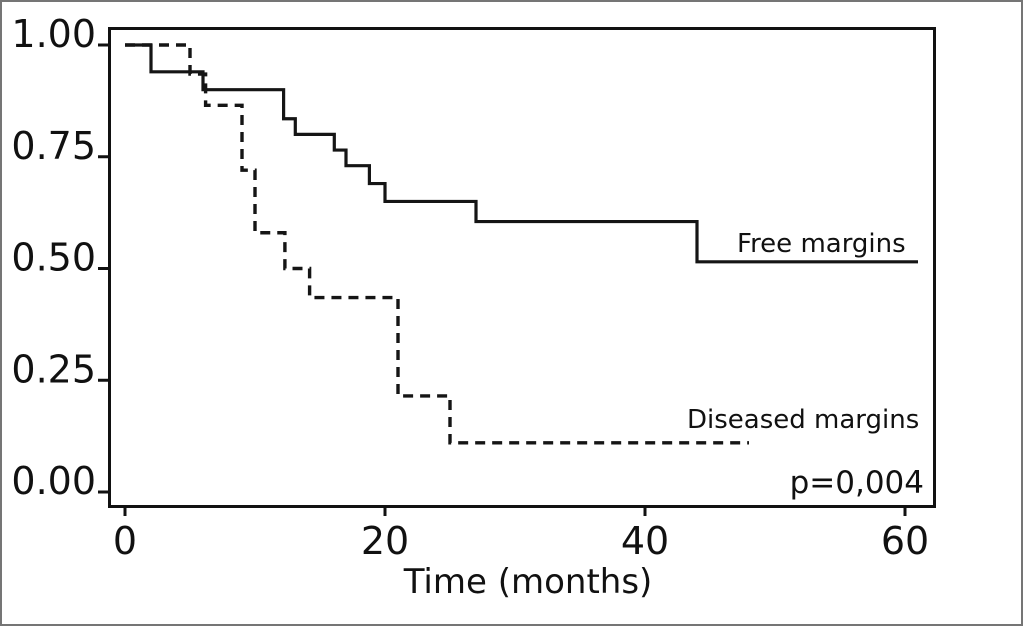  I want to click on x-axis-ticks: 0 20 40 60, so click(521, 534).